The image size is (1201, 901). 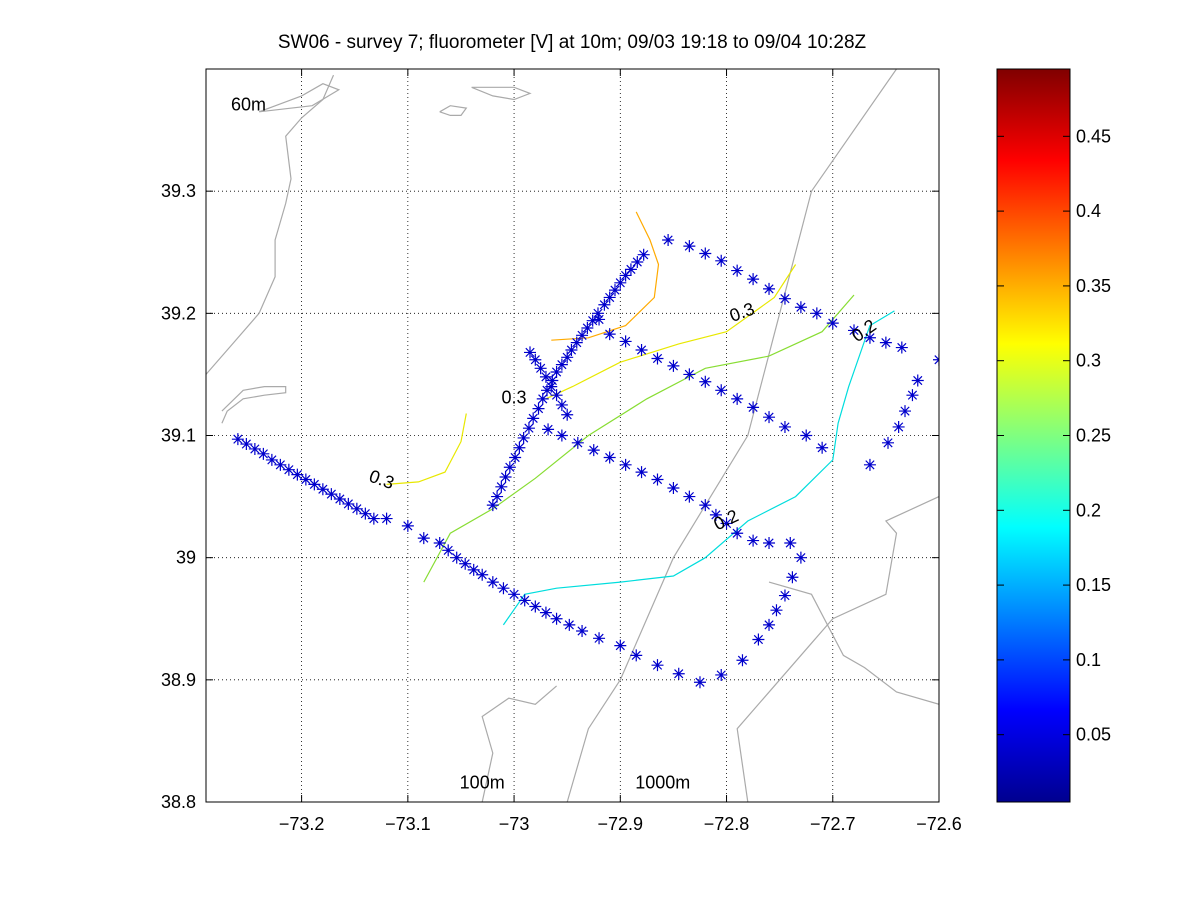 I want to click on x-tick-label: −73.2, so click(x=302, y=824).